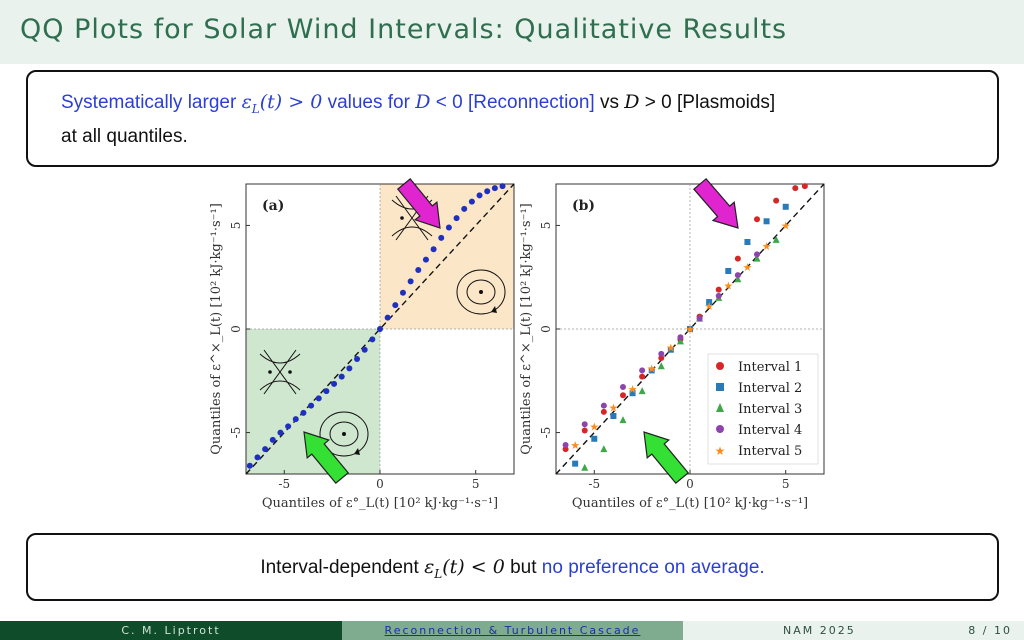 The image size is (1024, 640). Describe the element at coordinates (438, 573) in the screenshot. I see `epsilon-subscript-2: L` at that location.